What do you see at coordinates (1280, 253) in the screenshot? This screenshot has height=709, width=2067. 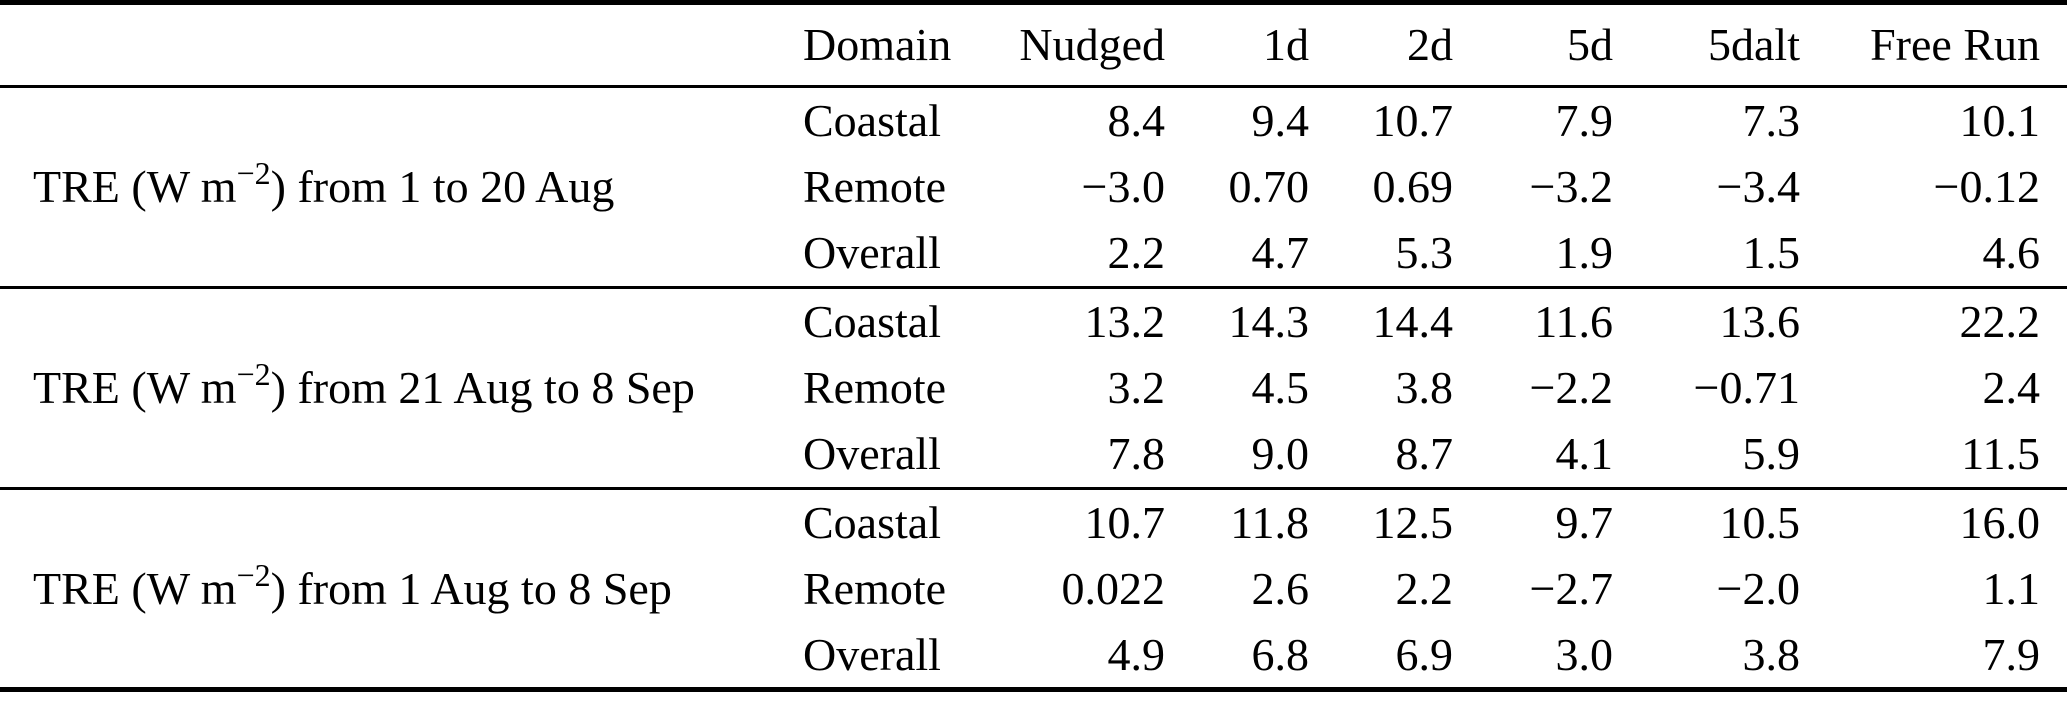 I see `value-cell: 4.7` at bounding box center [1280, 253].